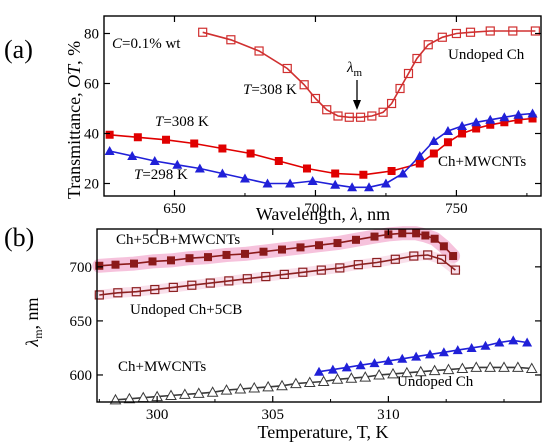 The height and width of the screenshot is (445, 550). What do you see at coordinates (322, 432) in the screenshot?
I see `panel-b-x-axis-title: Temperature, T, K` at bounding box center [322, 432].